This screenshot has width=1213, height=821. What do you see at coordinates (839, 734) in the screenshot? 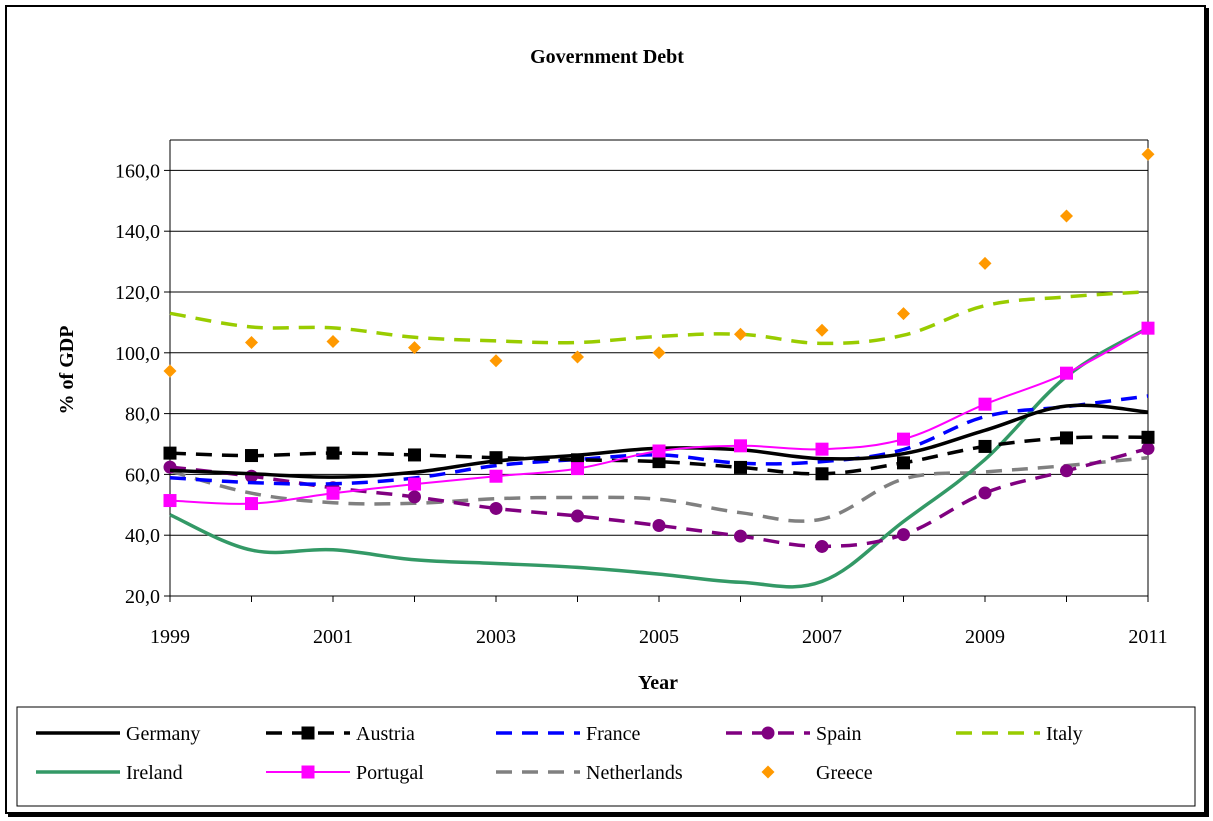
I see `legend-label-spain: Spain` at bounding box center [839, 734].